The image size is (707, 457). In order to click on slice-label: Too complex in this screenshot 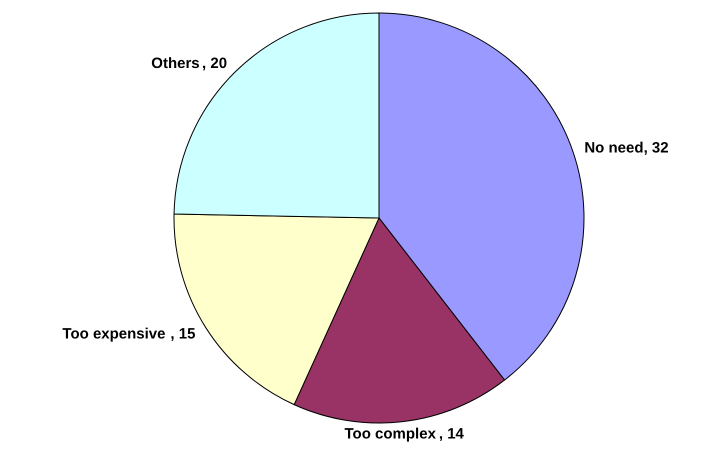, I will do `click(390, 434)`.